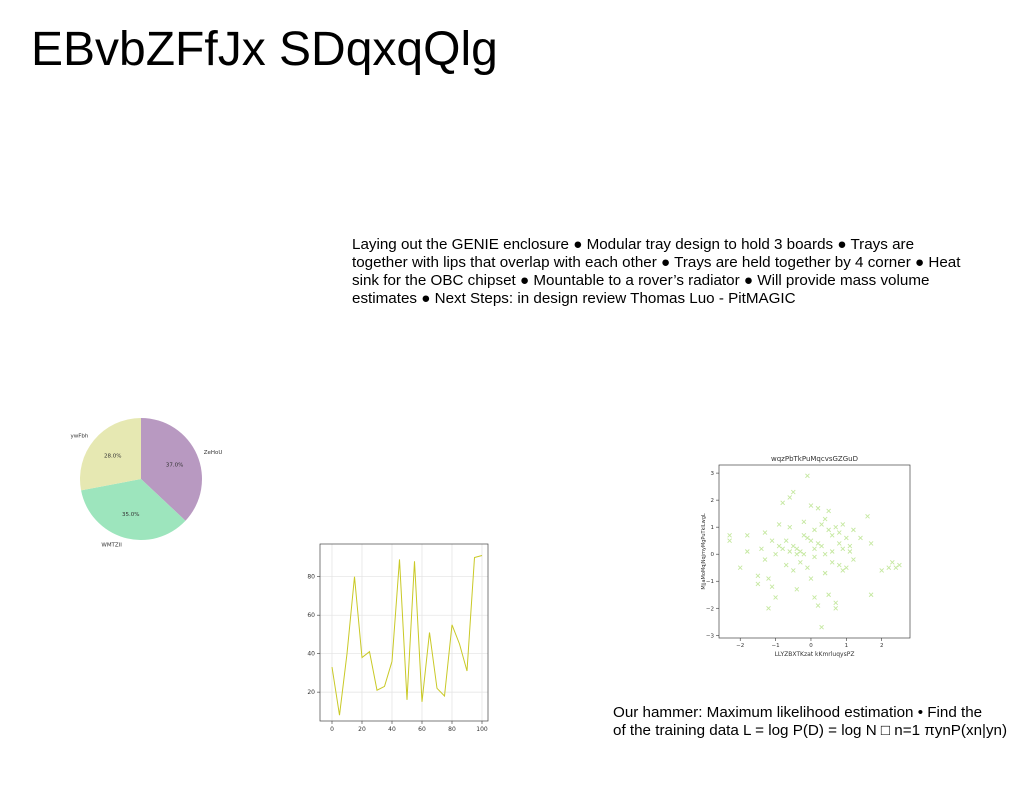  What do you see at coordinates (174, 465) in the screenshot?
I see `pie-value-label: 37.0%` at bounding box center [174, 465].